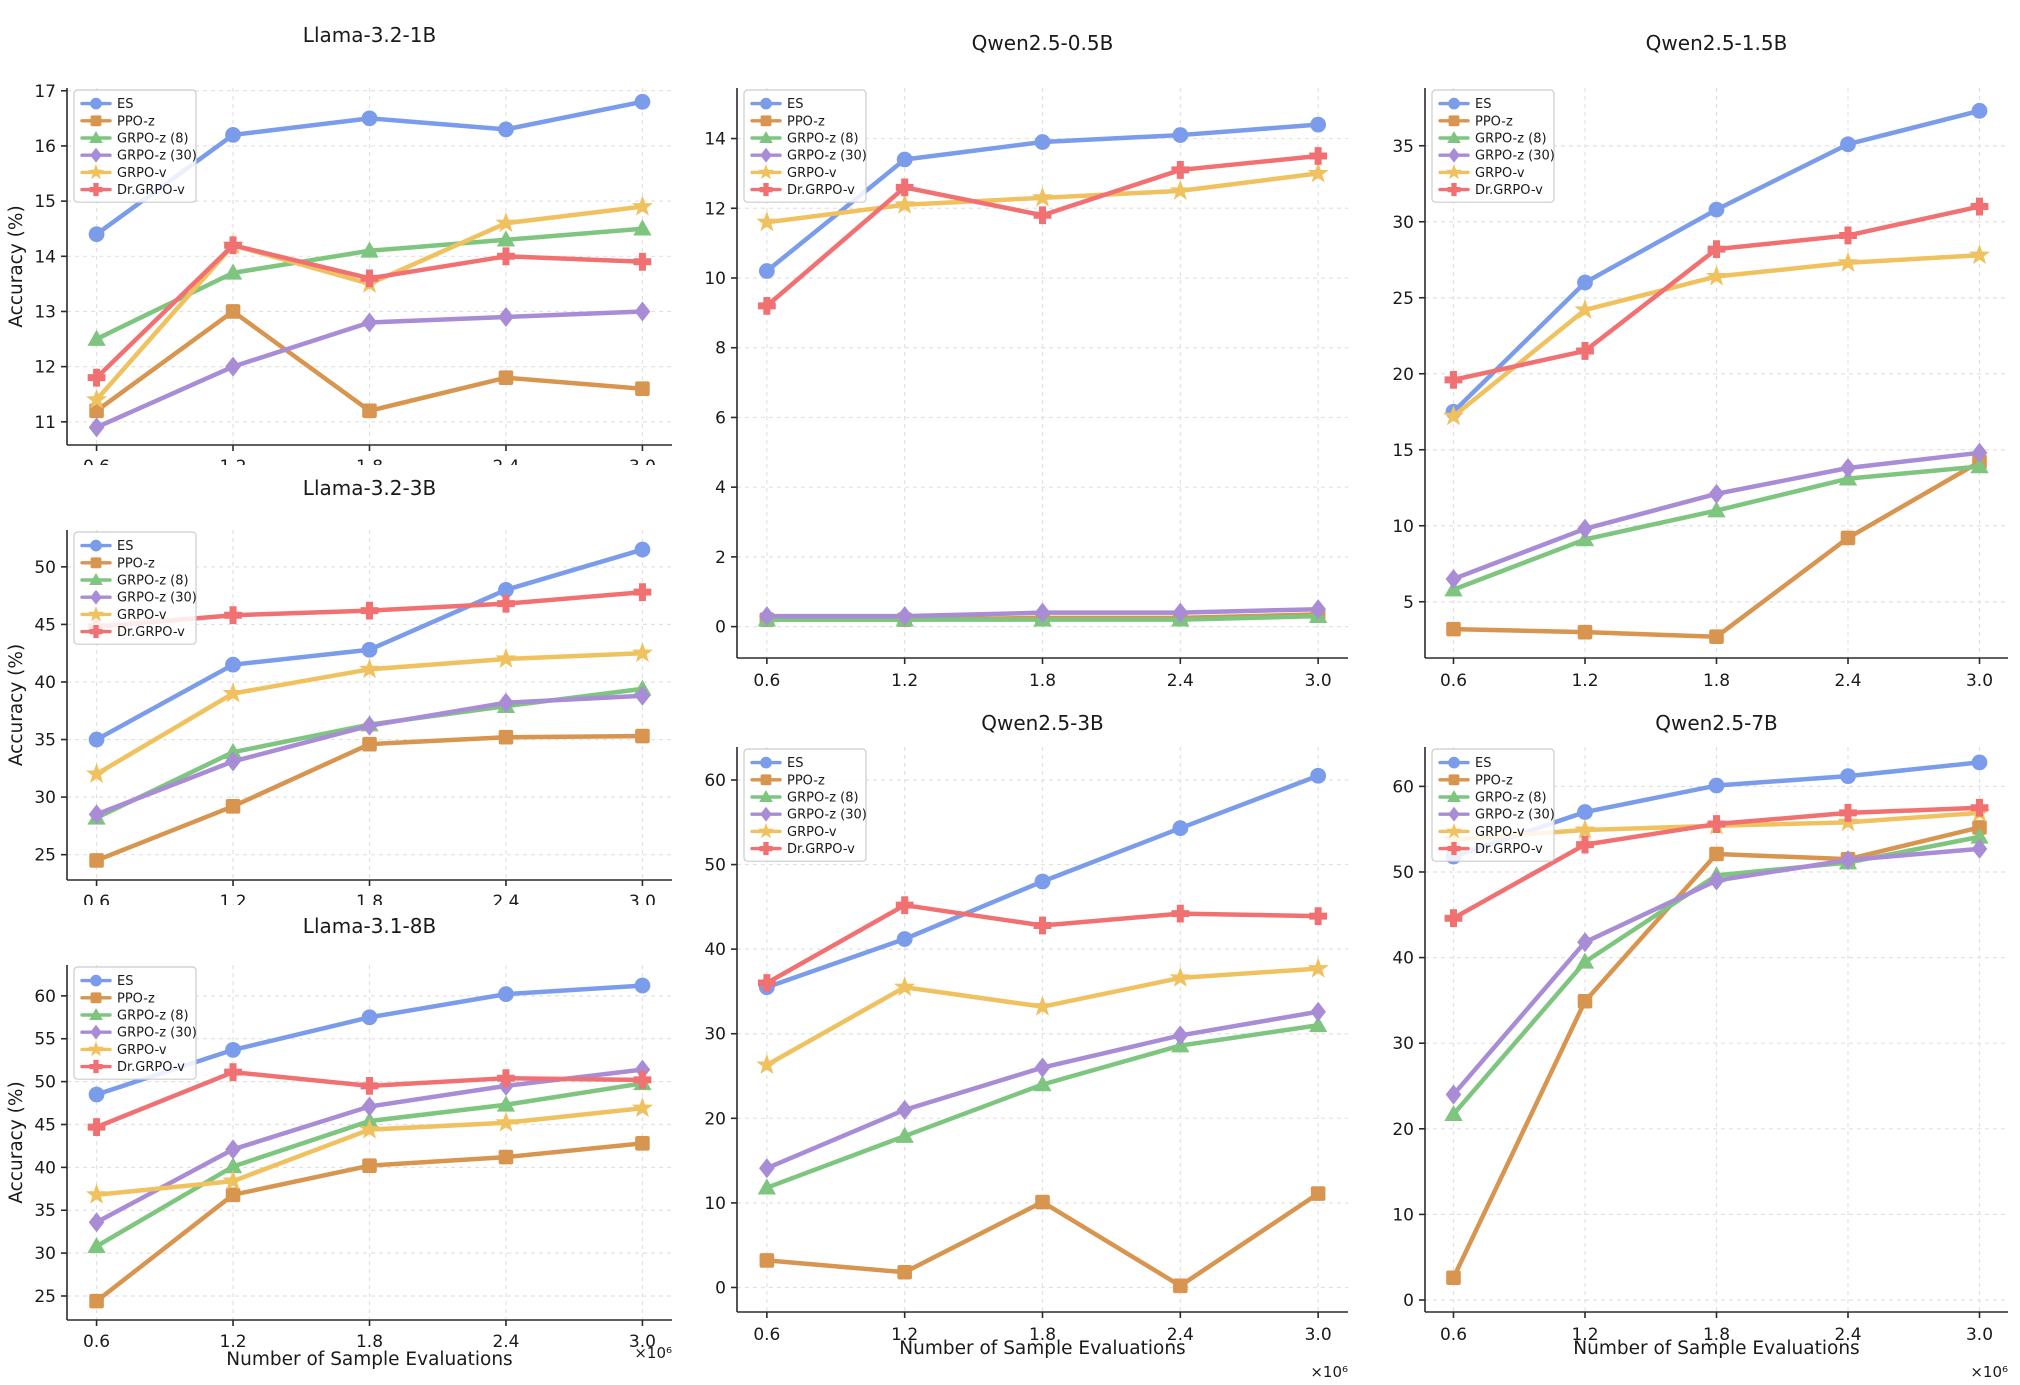 The width and height of the screenshot is (2020, 1385). I want to click on y-tick-label: 12, so click(45, 368).